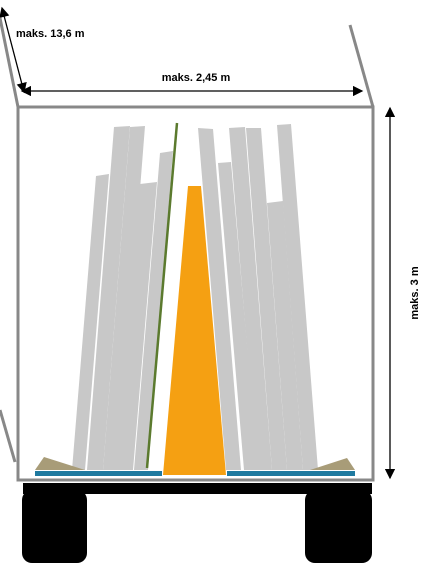 The height and width of the screenshot is (573, 431). I want to click on chassis, so click(197, 523).